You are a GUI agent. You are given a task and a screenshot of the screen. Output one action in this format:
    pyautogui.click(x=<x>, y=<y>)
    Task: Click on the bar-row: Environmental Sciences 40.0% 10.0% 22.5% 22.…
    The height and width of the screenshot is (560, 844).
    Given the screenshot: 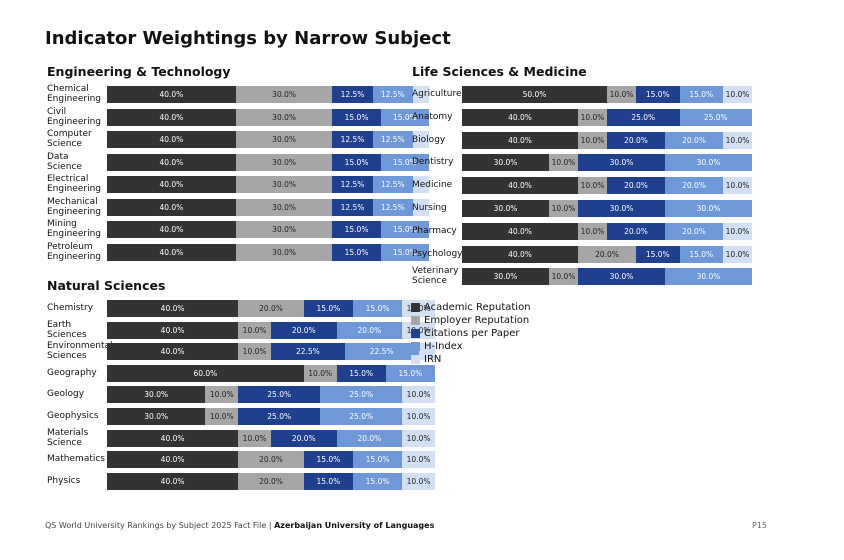 What is the action you would take?
    pyautogui.click(x=241, y=351)
    